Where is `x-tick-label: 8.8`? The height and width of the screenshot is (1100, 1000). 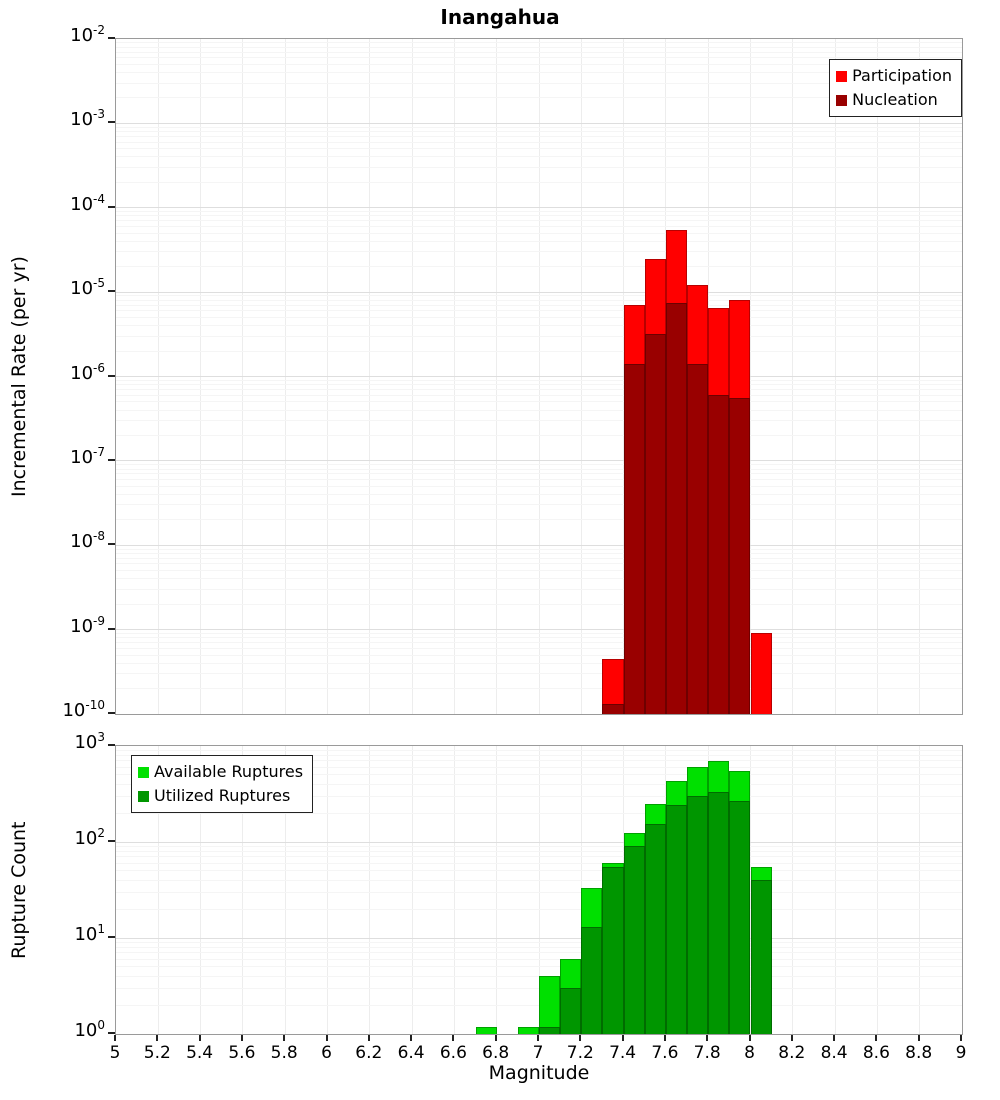 x-tick-label: 8.8 is located at coordinates (919, 1053).